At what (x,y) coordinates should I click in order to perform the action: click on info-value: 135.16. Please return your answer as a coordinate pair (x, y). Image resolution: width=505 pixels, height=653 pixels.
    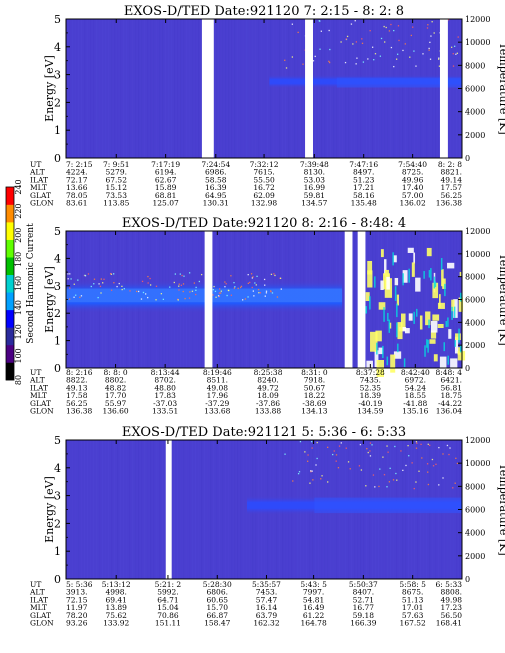
    Looking at the image, I should click on (415, 411).